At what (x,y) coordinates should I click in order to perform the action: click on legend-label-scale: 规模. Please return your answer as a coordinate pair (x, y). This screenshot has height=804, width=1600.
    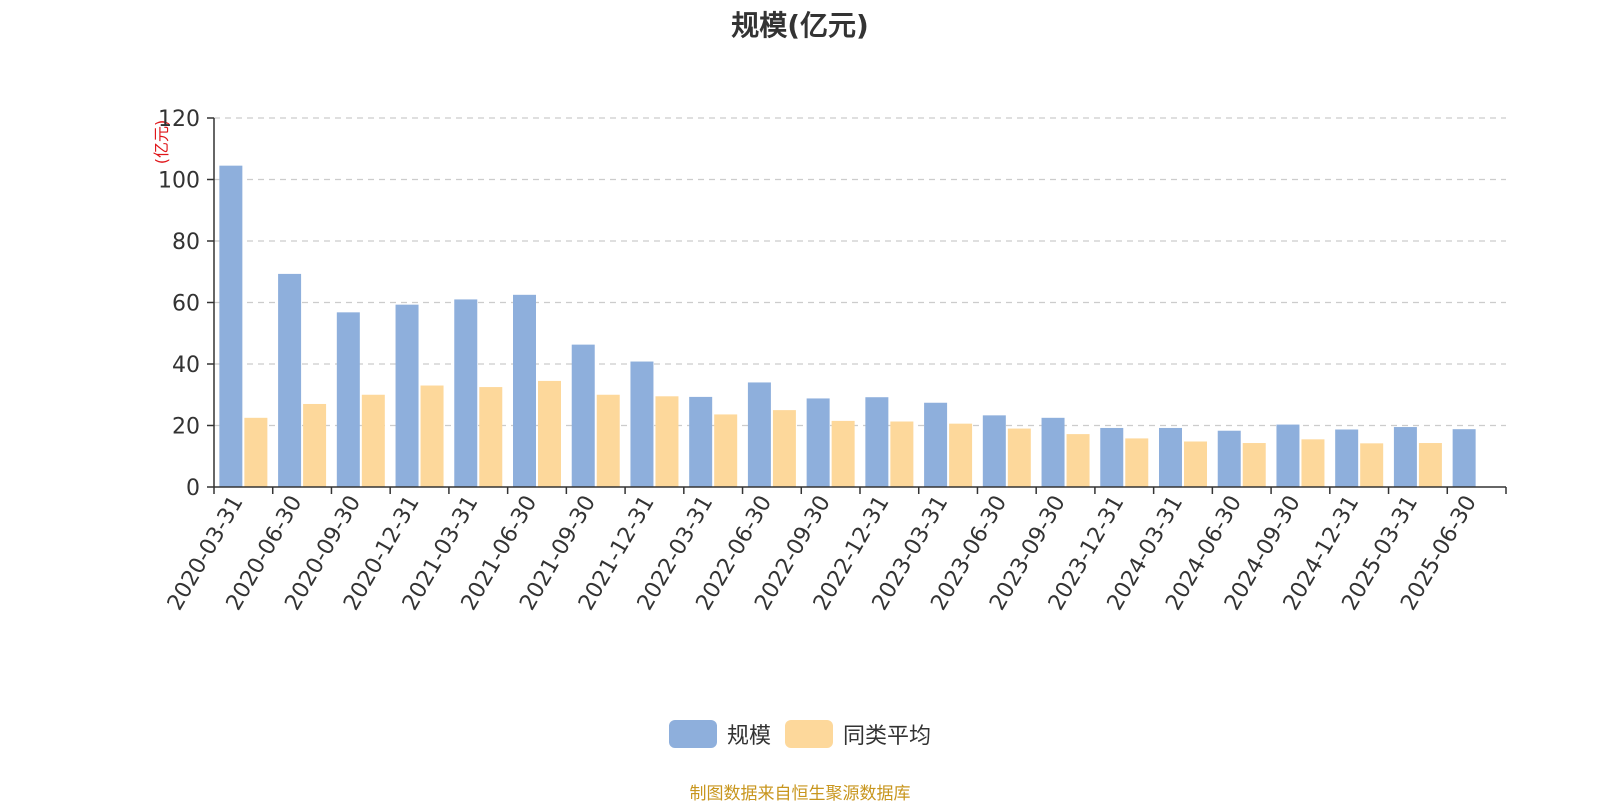
    Looking at the image, I should click on (748, 736).